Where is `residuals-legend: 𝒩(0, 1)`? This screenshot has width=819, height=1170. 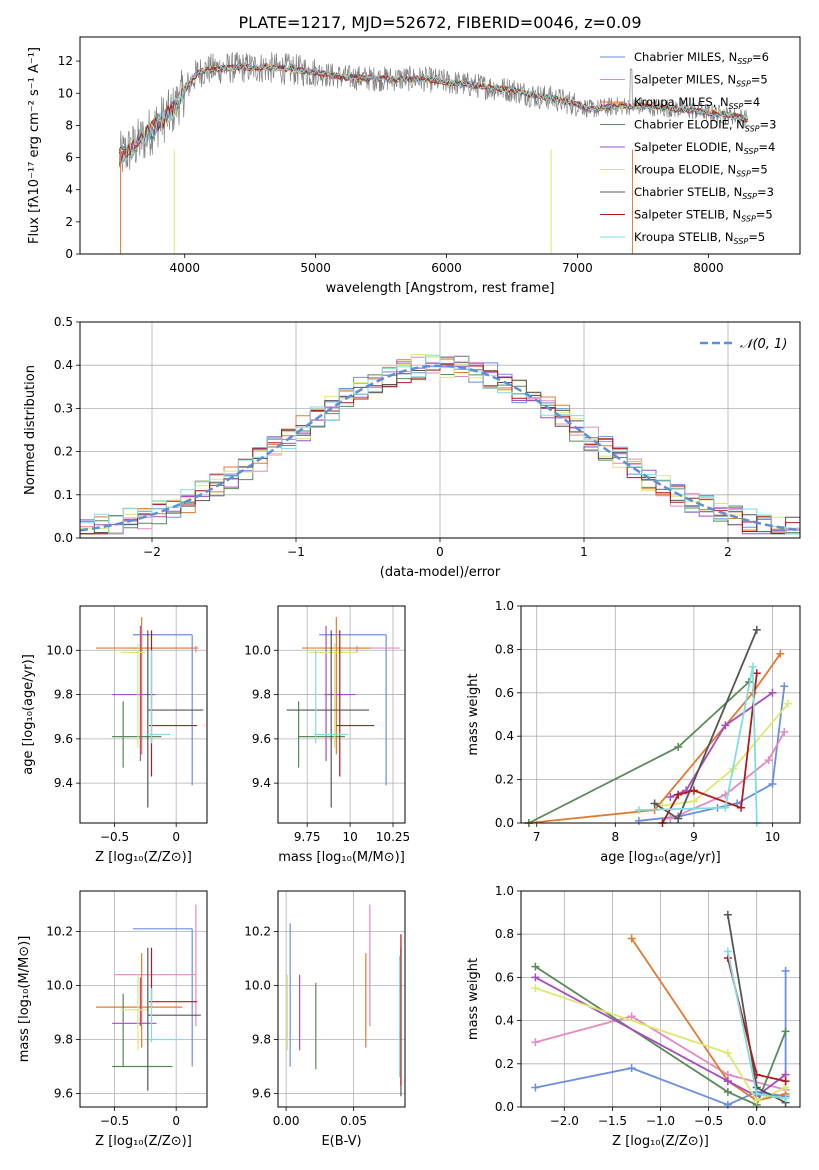 residuals-legend: 𝒩(0, 1) is located at coordinates (743, 344).